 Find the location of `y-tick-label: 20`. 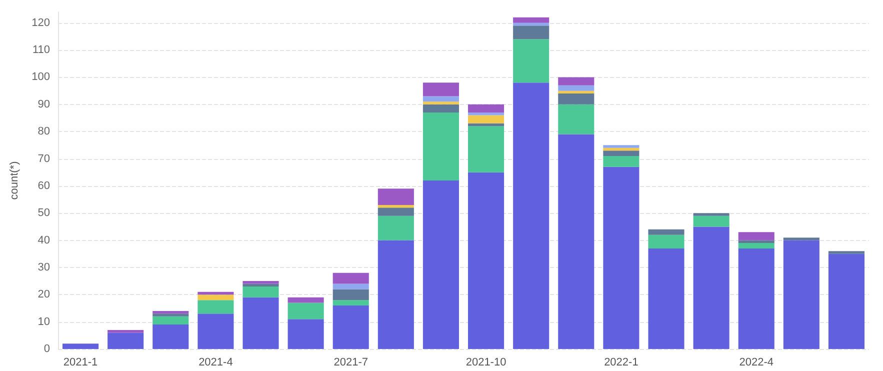

y-tick-label: 20 is located at coordinates (44, 294).